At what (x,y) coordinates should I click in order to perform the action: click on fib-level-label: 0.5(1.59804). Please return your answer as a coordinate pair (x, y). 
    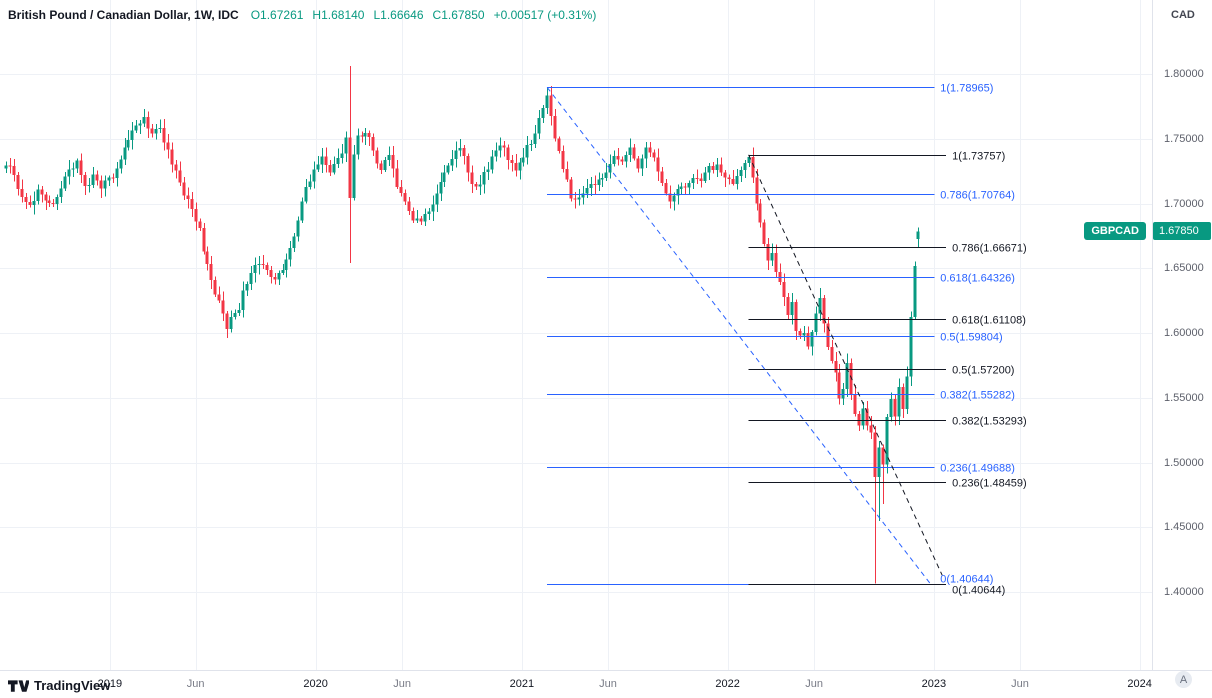
    Looking at the image, I should click on (971, 338).